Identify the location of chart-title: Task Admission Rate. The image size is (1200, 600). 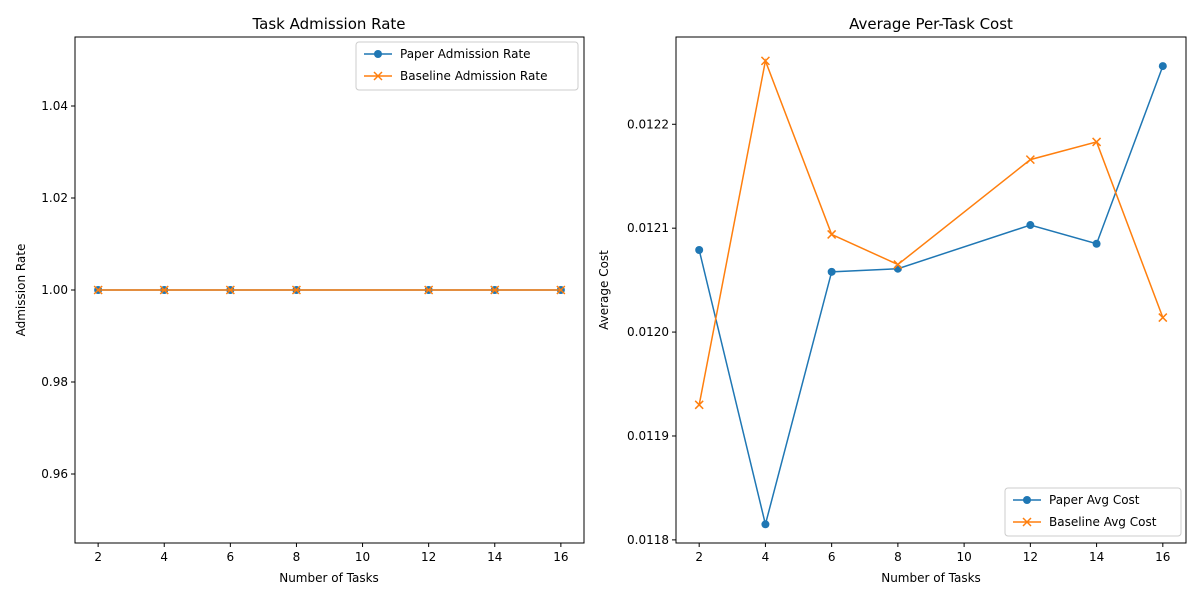
(328, 24).